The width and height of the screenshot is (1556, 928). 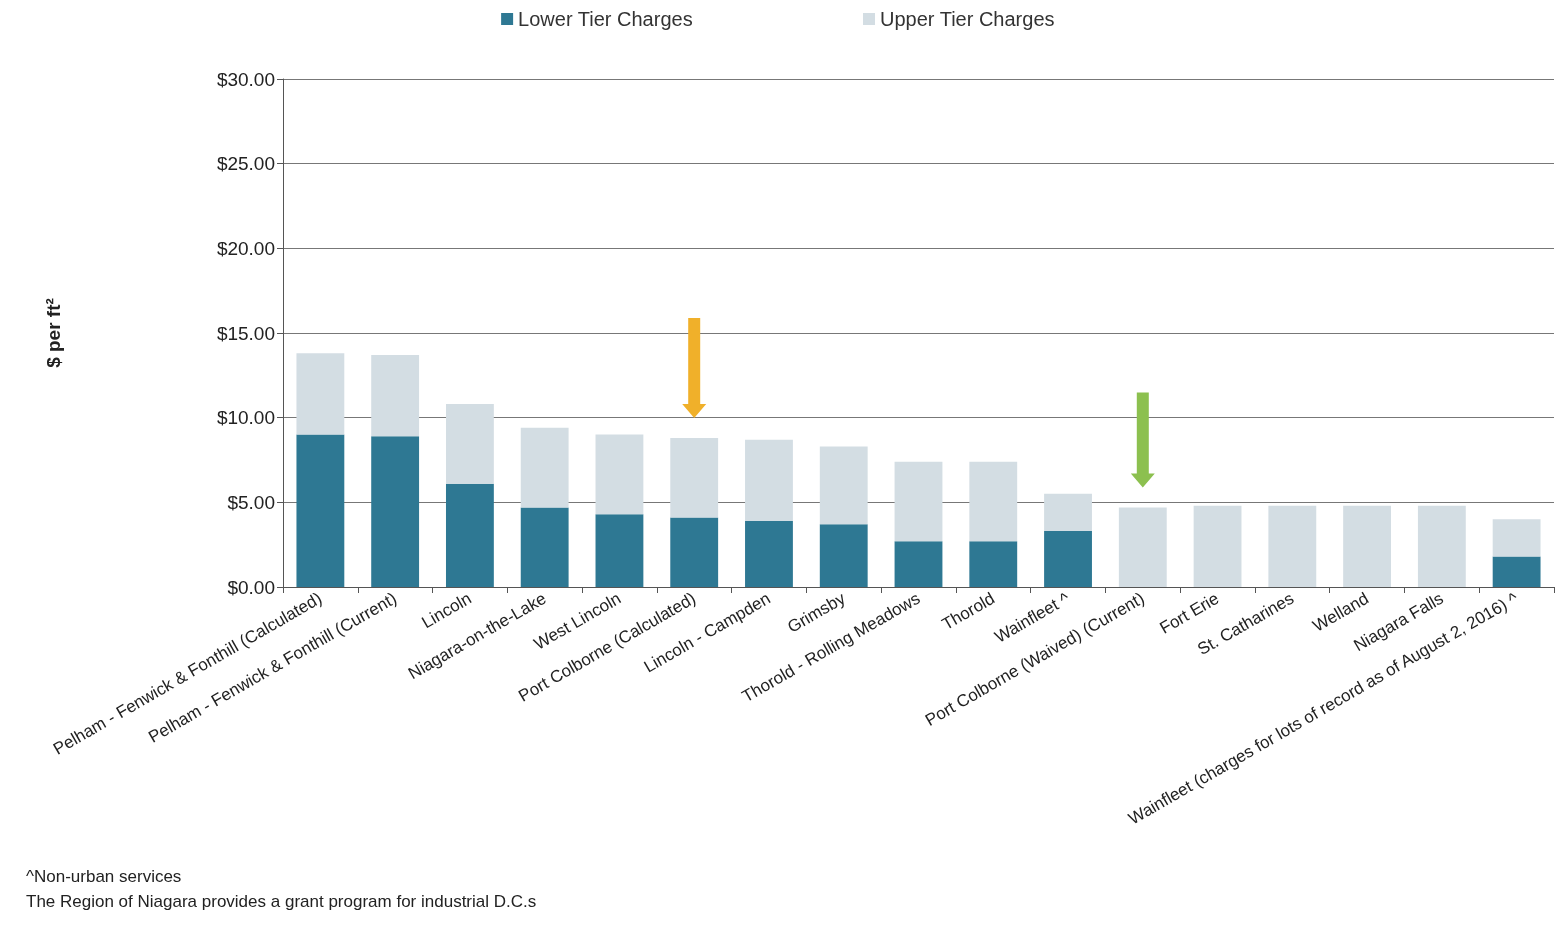 I want to click on legend-label: Upper Tier Charges, so click(x=967, y=19).